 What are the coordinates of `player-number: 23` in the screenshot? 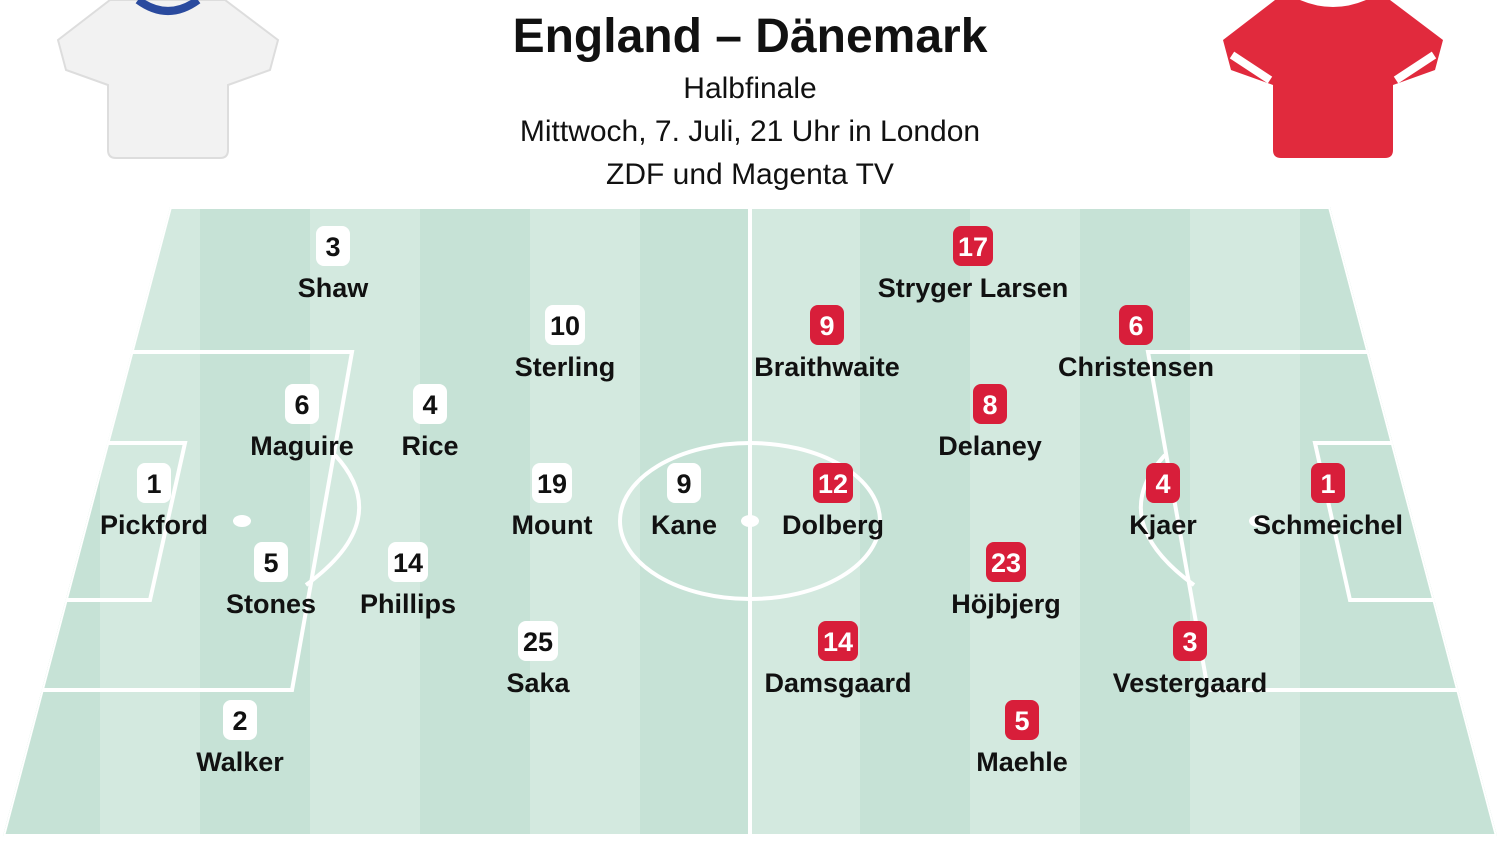 It's located at (1006, 563).